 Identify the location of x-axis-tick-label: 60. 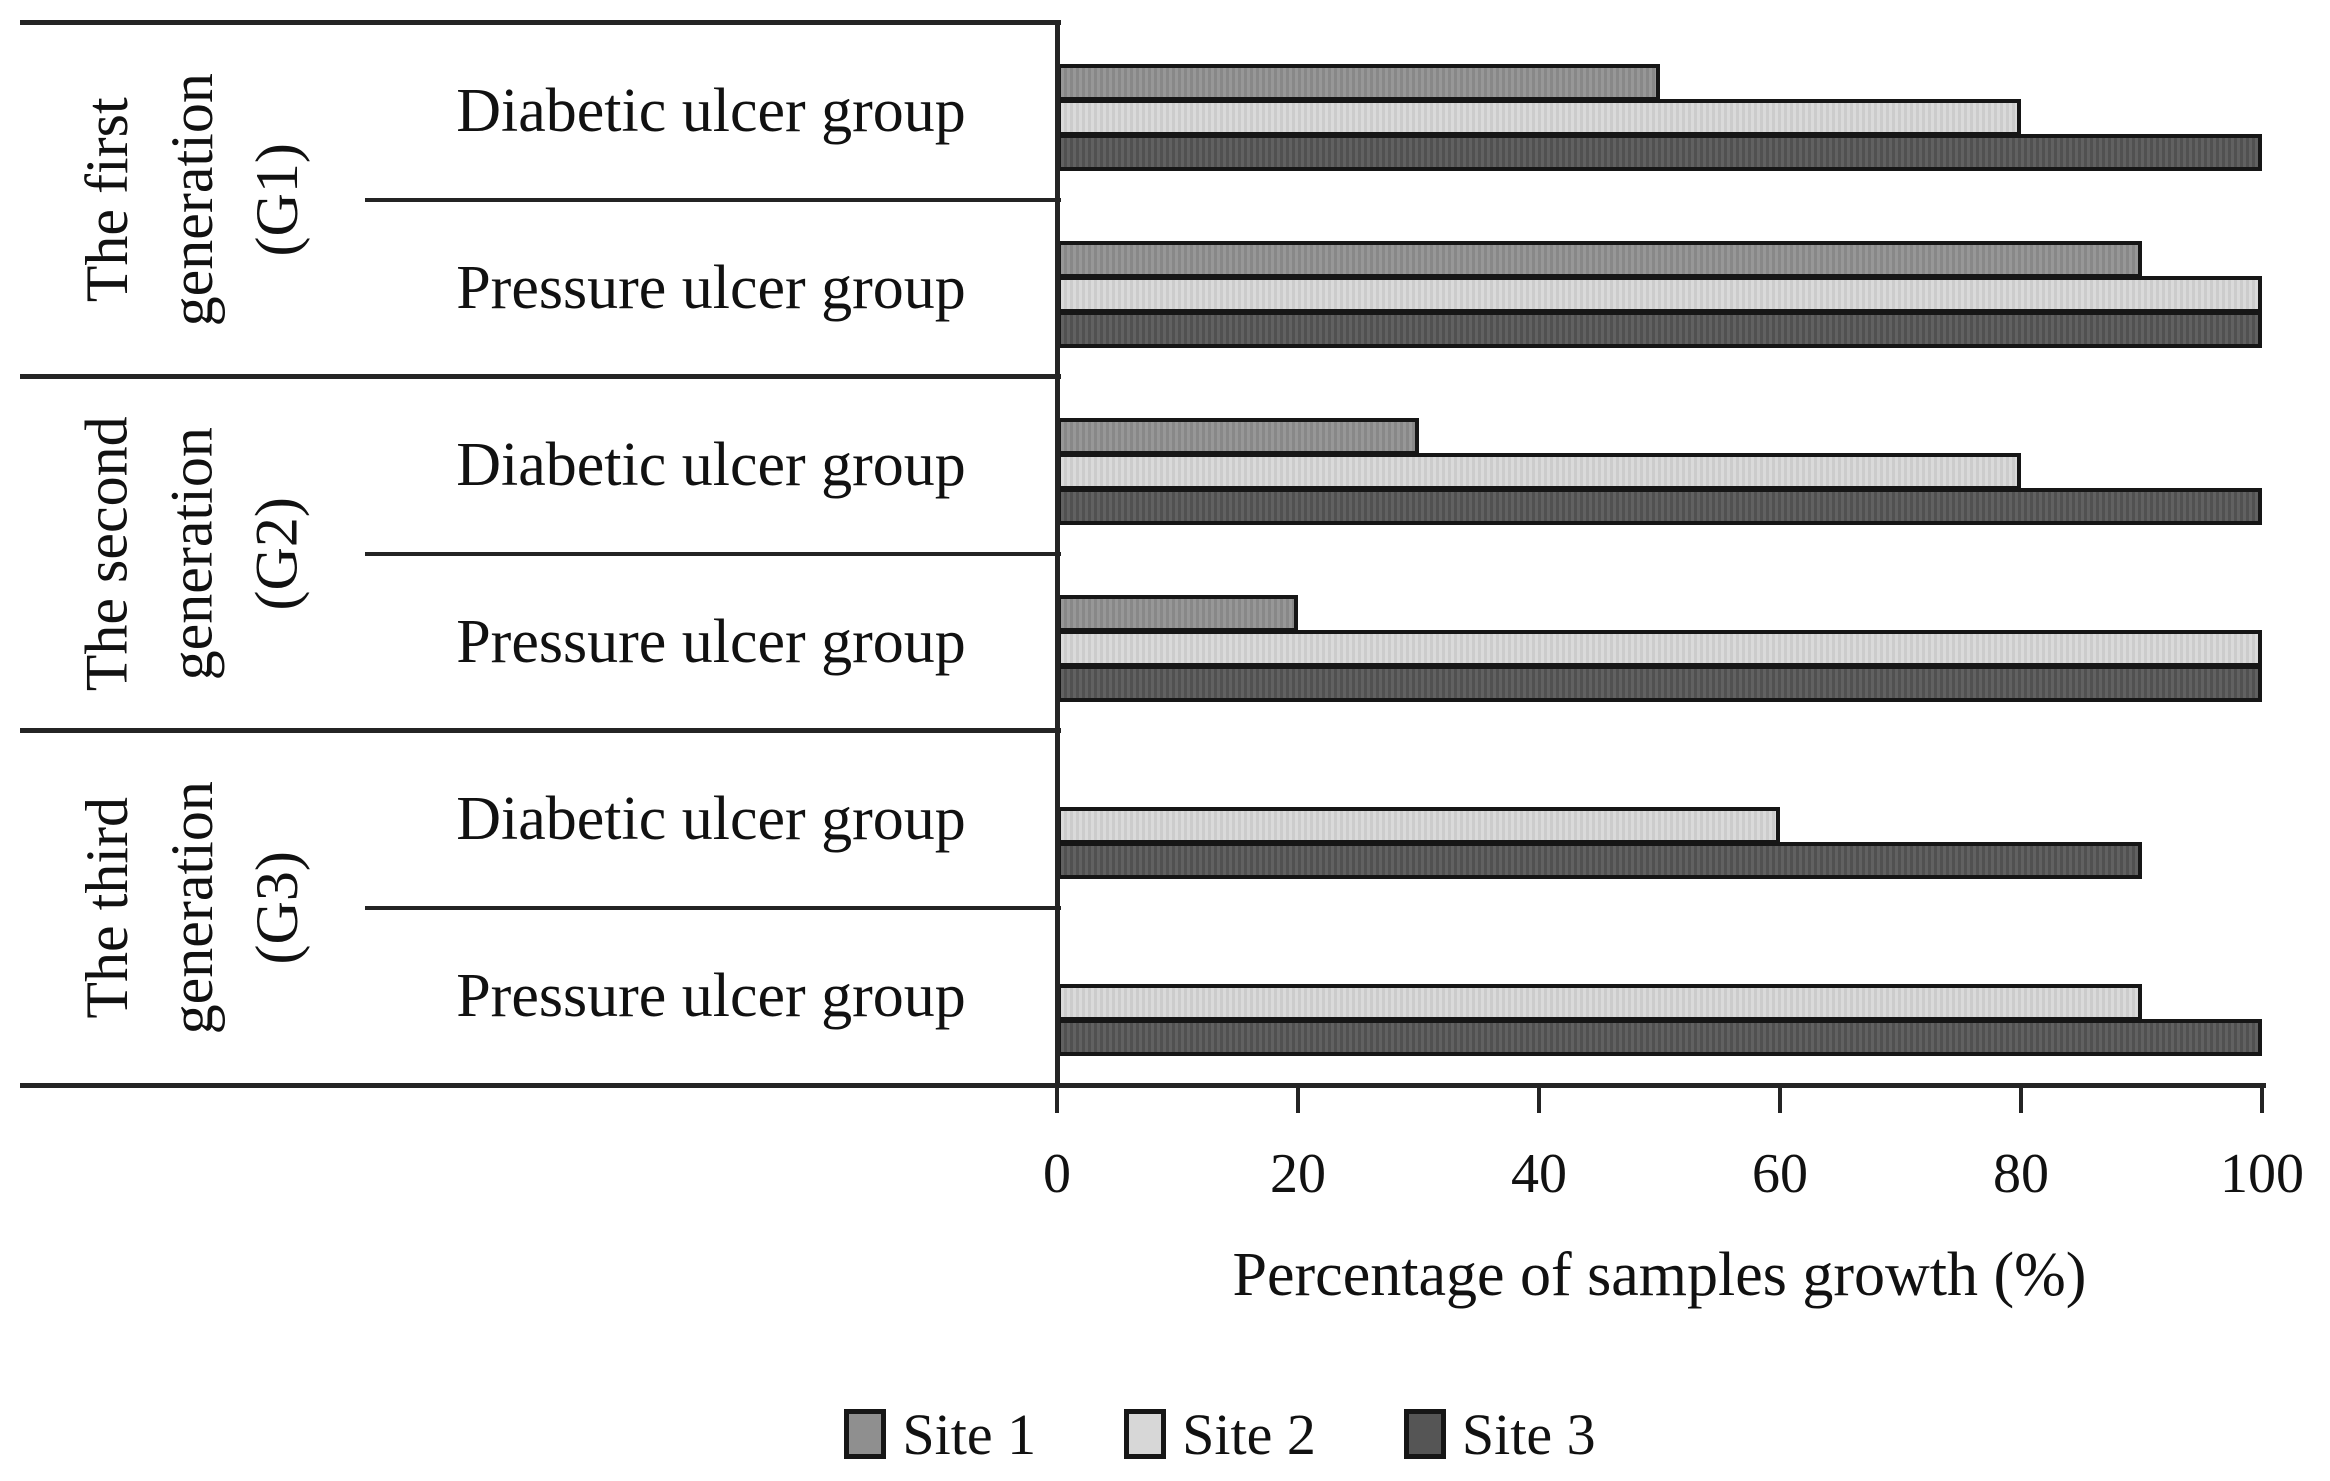
(1780, 1174).